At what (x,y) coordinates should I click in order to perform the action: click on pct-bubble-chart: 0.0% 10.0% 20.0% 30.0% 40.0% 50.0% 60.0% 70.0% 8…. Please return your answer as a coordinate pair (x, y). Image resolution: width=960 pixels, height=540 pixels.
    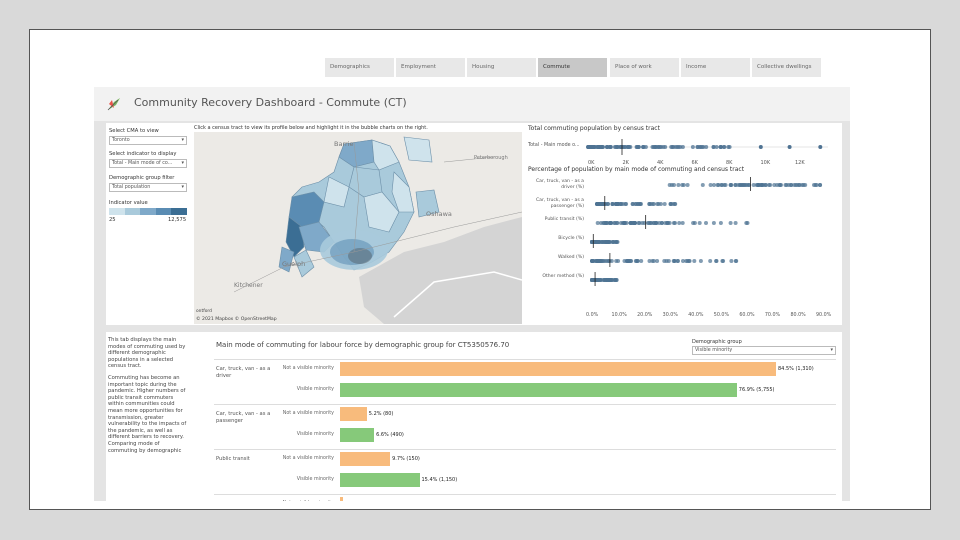
    Looking at the image, I should click on (714, 248).